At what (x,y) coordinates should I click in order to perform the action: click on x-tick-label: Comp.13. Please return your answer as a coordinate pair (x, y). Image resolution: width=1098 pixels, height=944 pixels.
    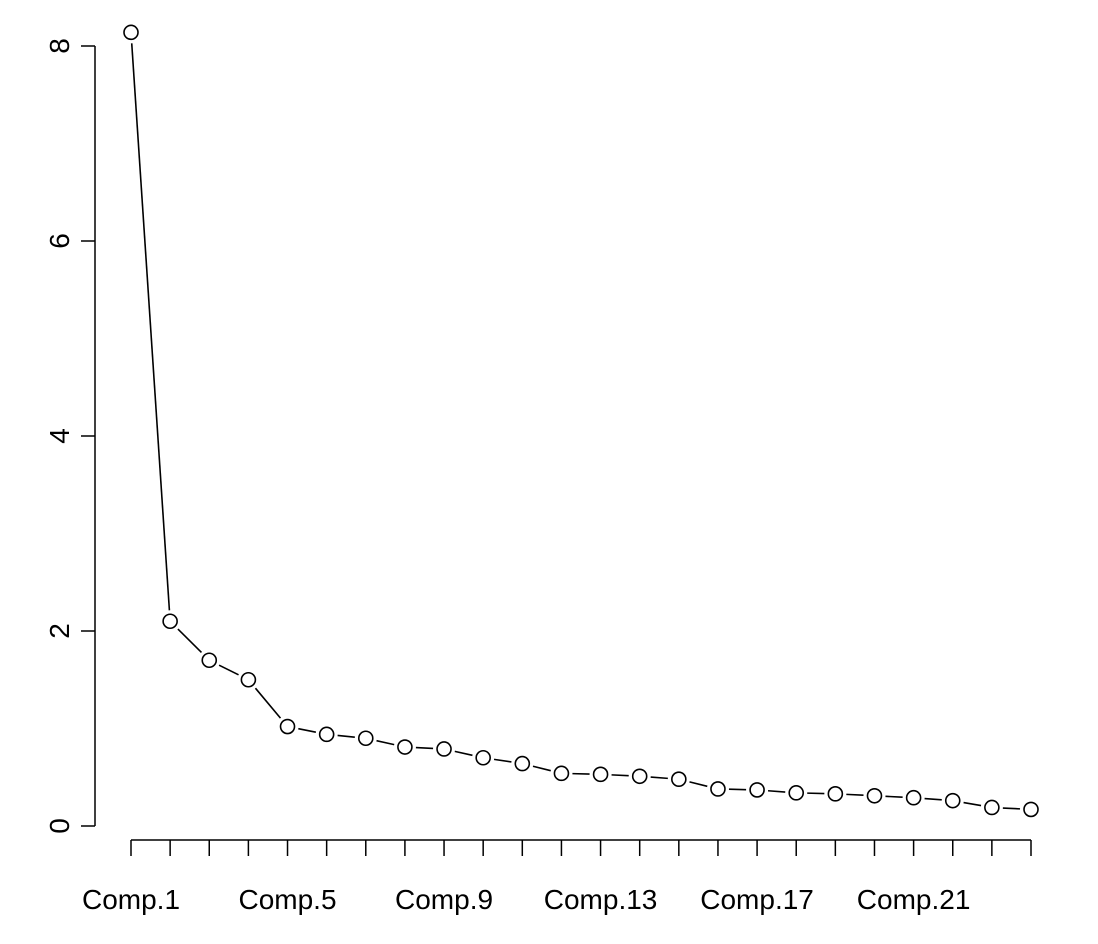
    Looking at the image, I should click on (601, 899).